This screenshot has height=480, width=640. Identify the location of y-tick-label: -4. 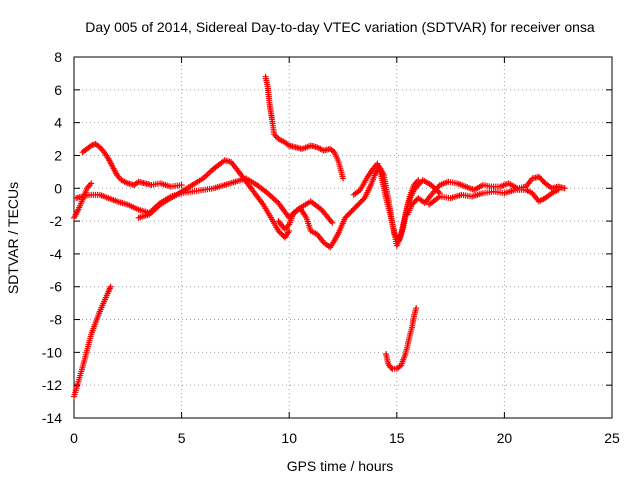
(56, 254).